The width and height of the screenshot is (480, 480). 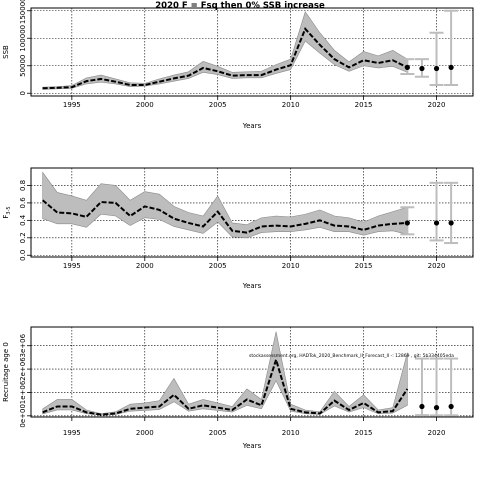 I want to click on y-axis-label: Recruitage age 0, so click(x=6, y=372).